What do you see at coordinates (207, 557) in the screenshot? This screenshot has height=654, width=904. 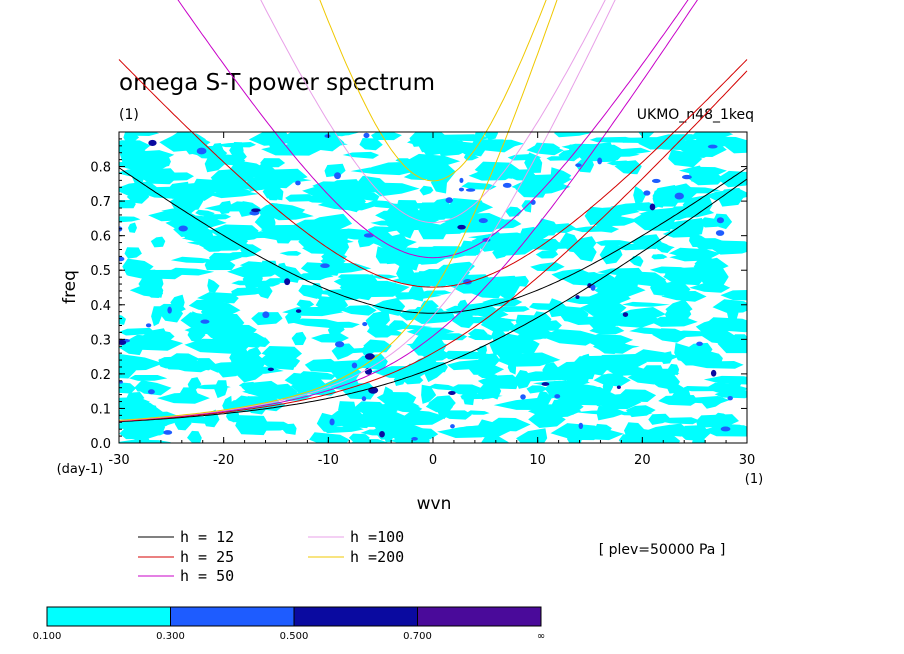 I see `legend-label: h = 25` at bounding box center [207, 557].